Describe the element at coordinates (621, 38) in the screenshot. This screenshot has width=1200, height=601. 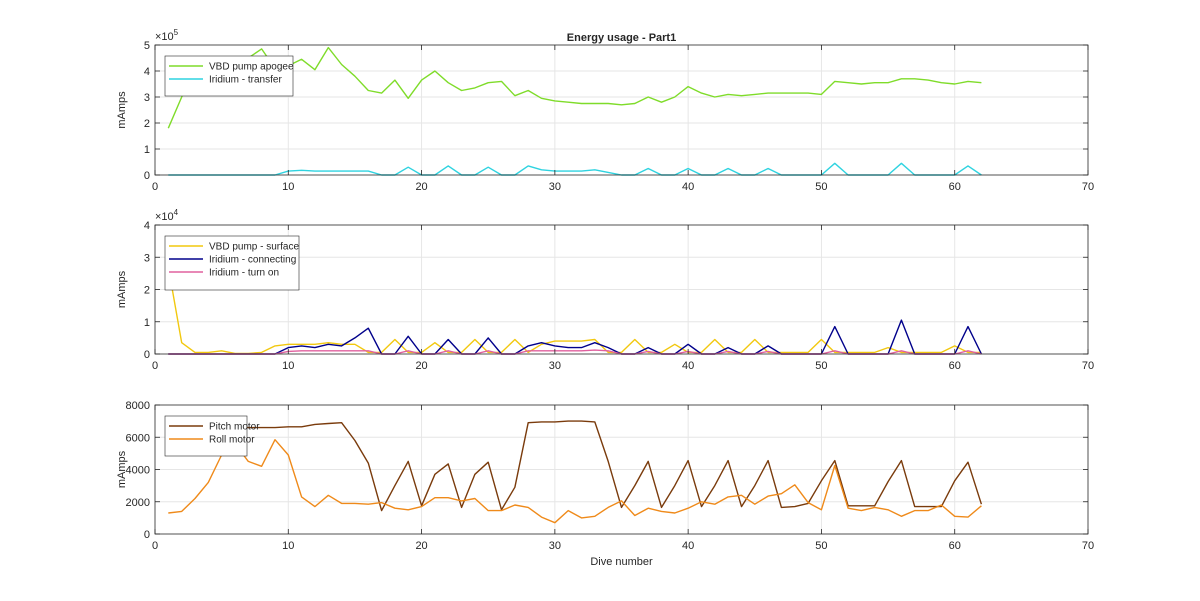
I see `chart-title: Energy usage - Part1` at that location.